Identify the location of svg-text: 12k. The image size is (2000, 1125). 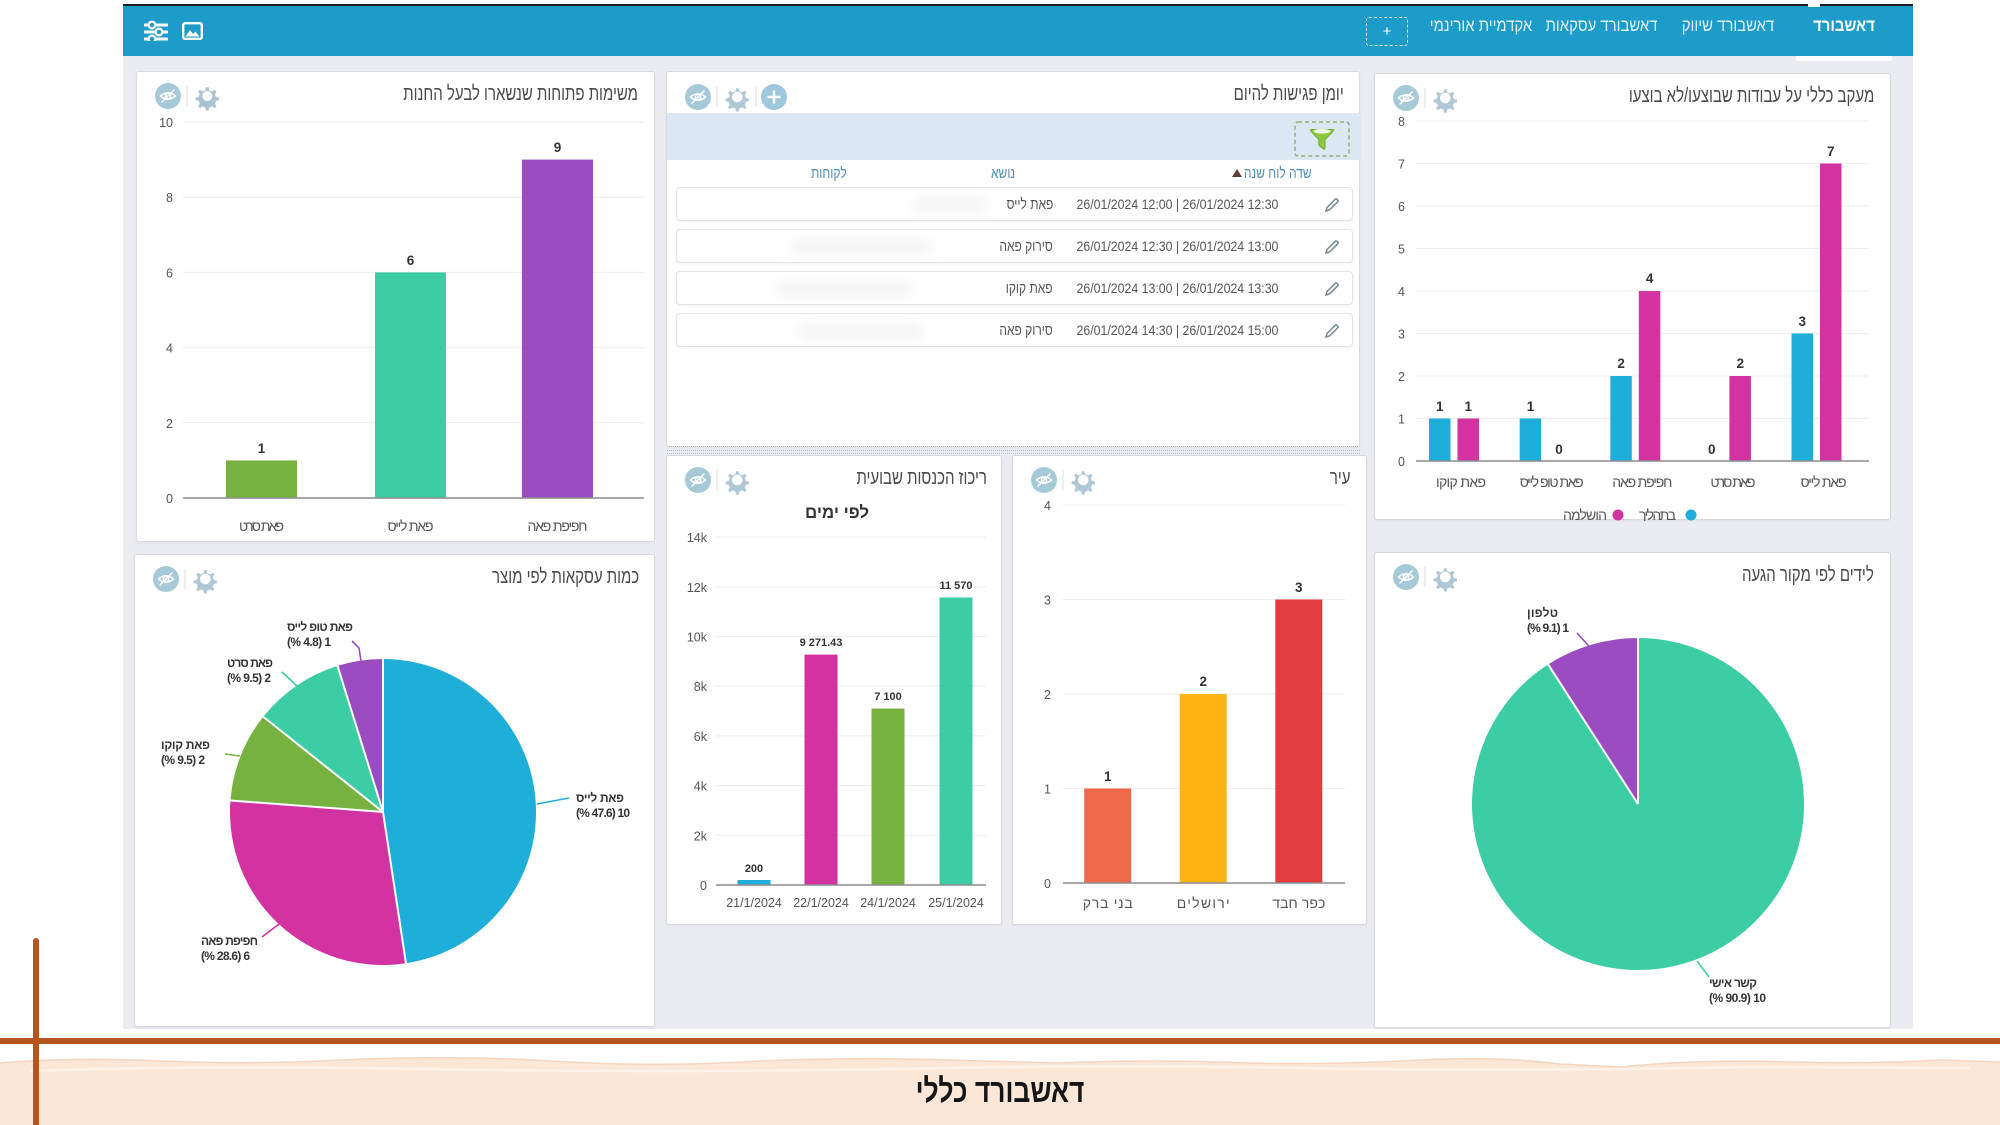
(697, 588).